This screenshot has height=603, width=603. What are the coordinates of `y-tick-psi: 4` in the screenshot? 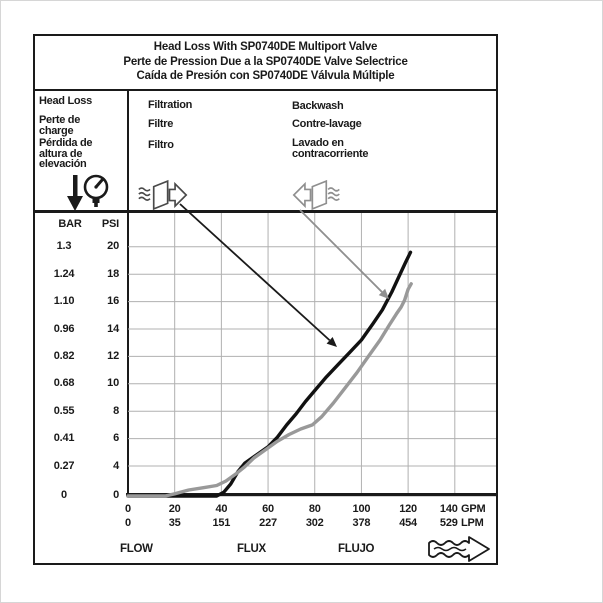 It's located at (116, 465).